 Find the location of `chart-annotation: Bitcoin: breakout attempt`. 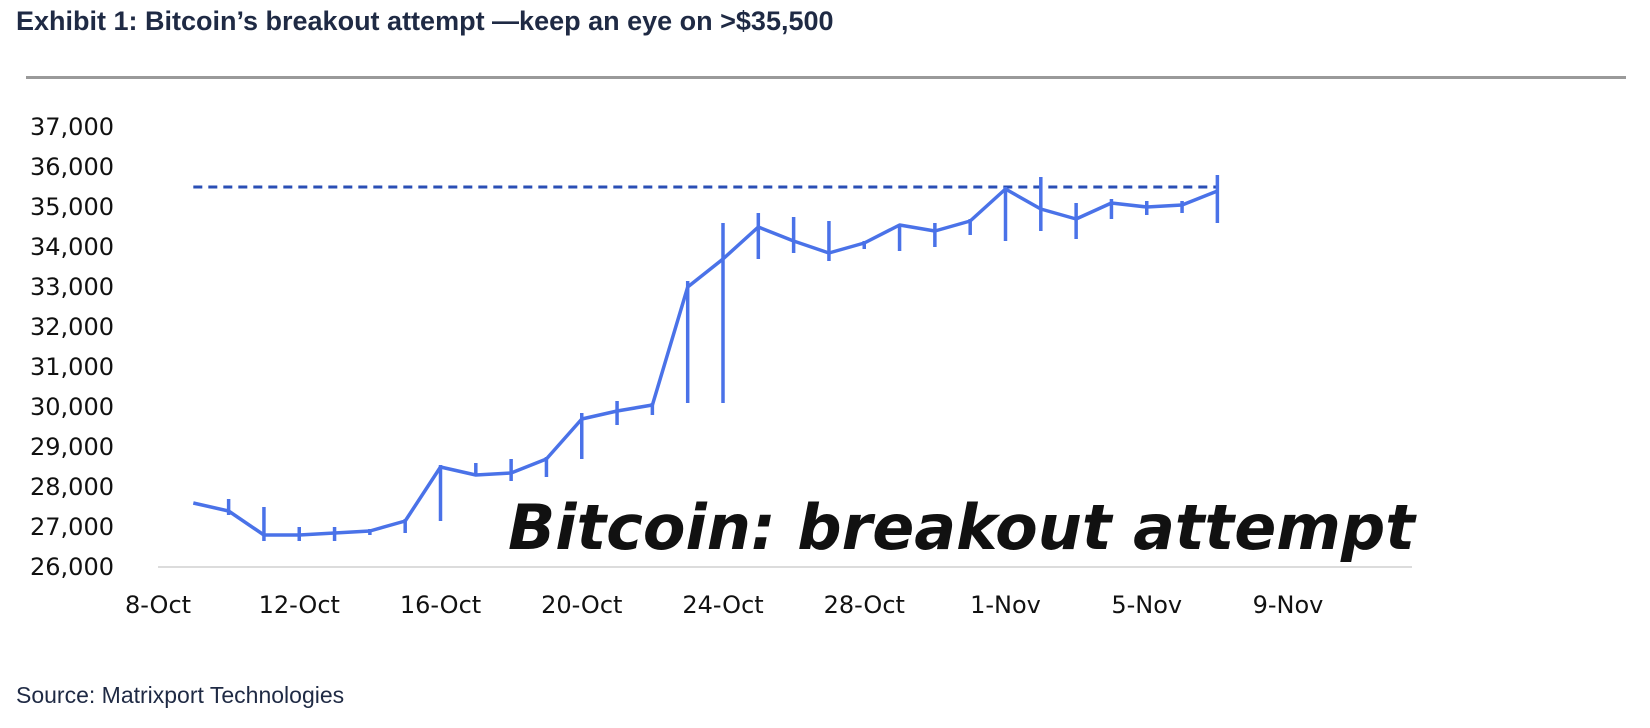

chart-annotation: Bitcoin: breakout attempt is located at coordinates (962, 527).